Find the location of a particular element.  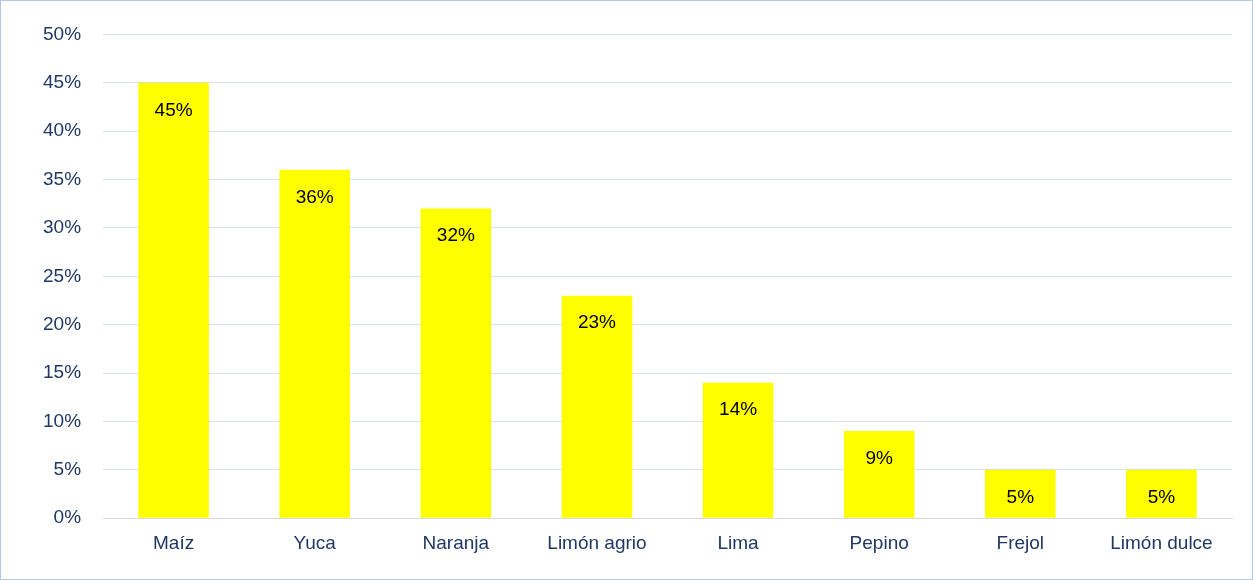

x-tick-label: Yuca is located at coordinates (315, 542).